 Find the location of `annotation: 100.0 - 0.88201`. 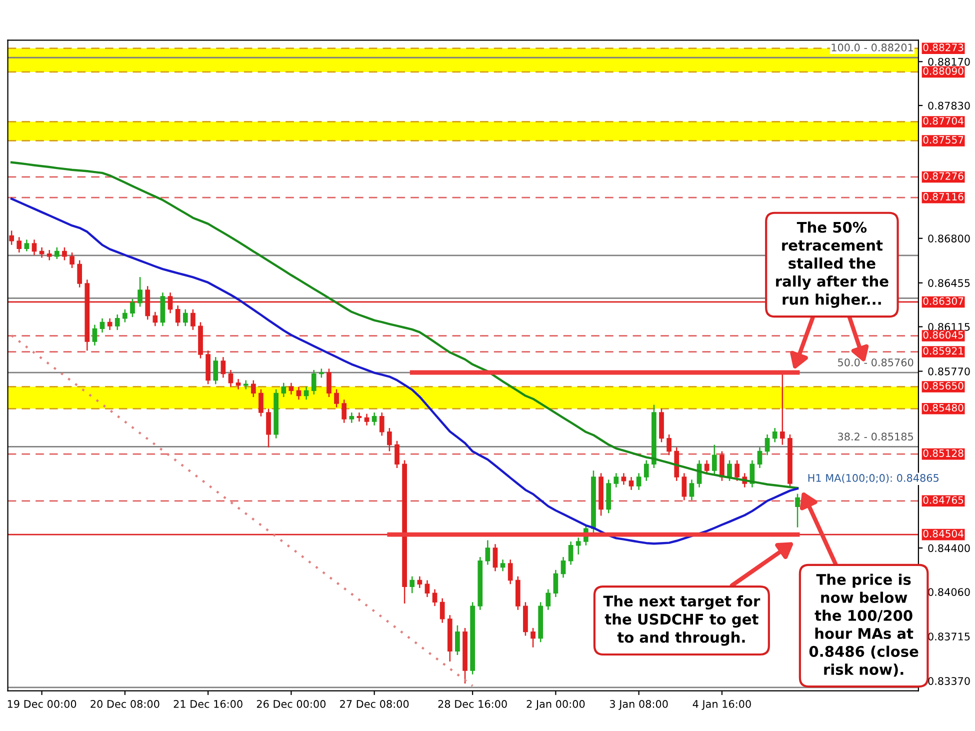

annotation: 100.0 - 0.88201 is located at coordinates (872, 48).